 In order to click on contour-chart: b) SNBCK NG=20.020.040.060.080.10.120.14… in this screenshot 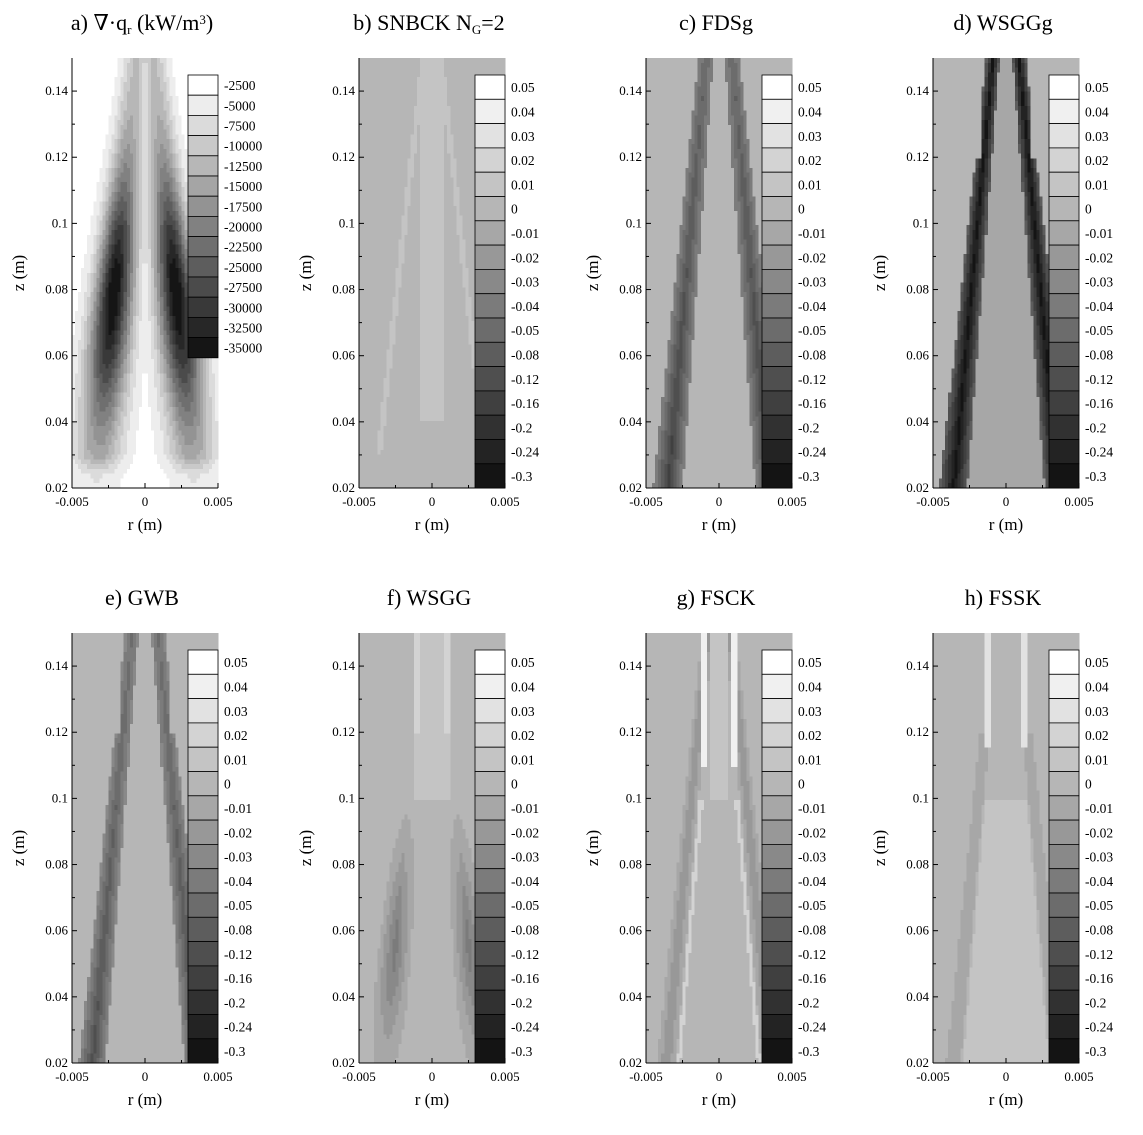, I will do `click(429, 280)`.